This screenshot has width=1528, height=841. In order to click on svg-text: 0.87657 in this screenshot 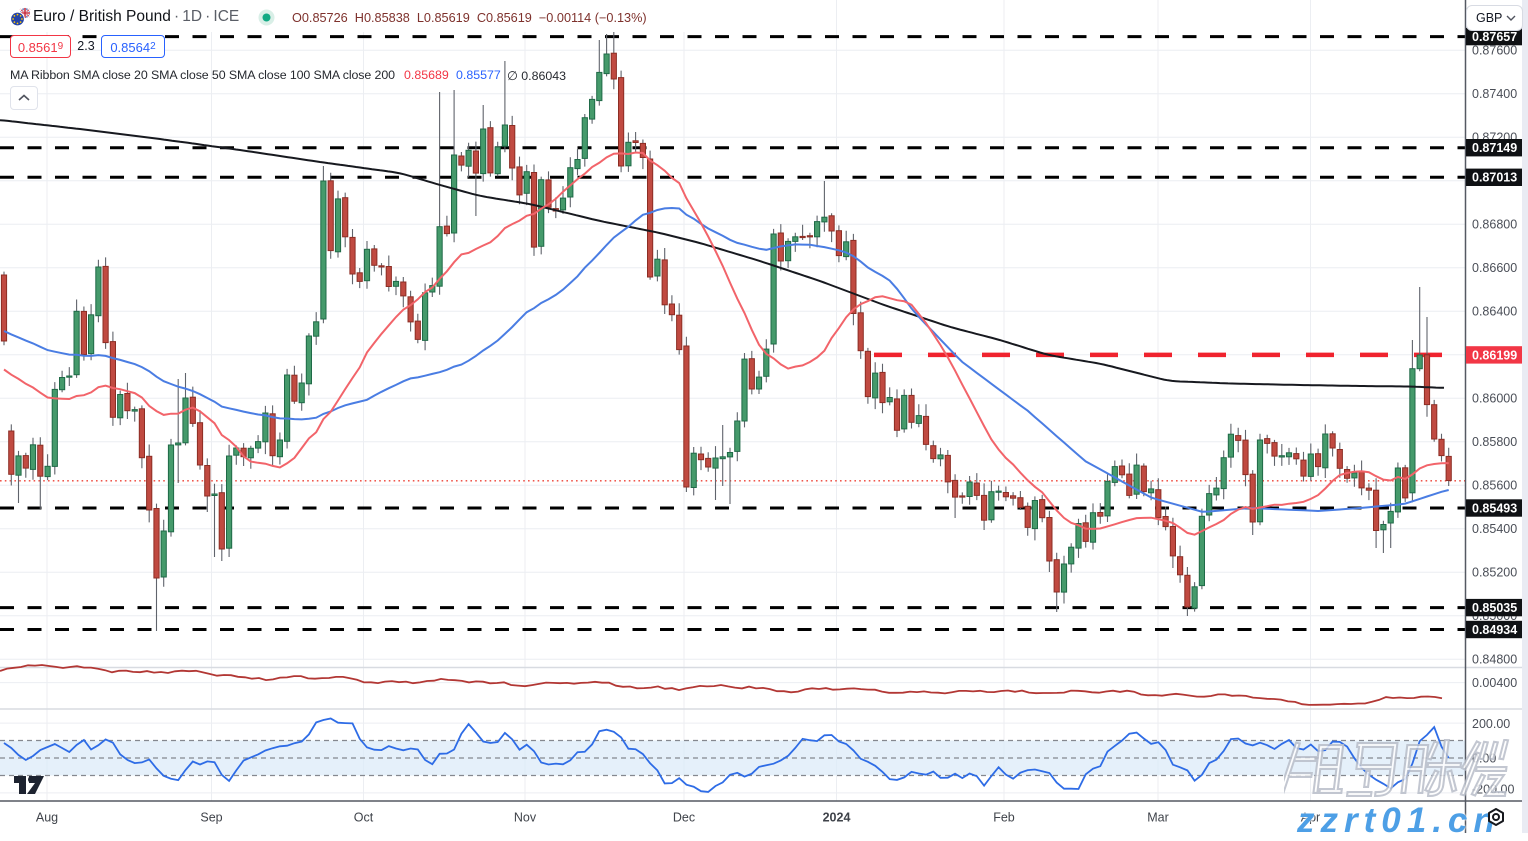, I will do `click(1494, 37)`.